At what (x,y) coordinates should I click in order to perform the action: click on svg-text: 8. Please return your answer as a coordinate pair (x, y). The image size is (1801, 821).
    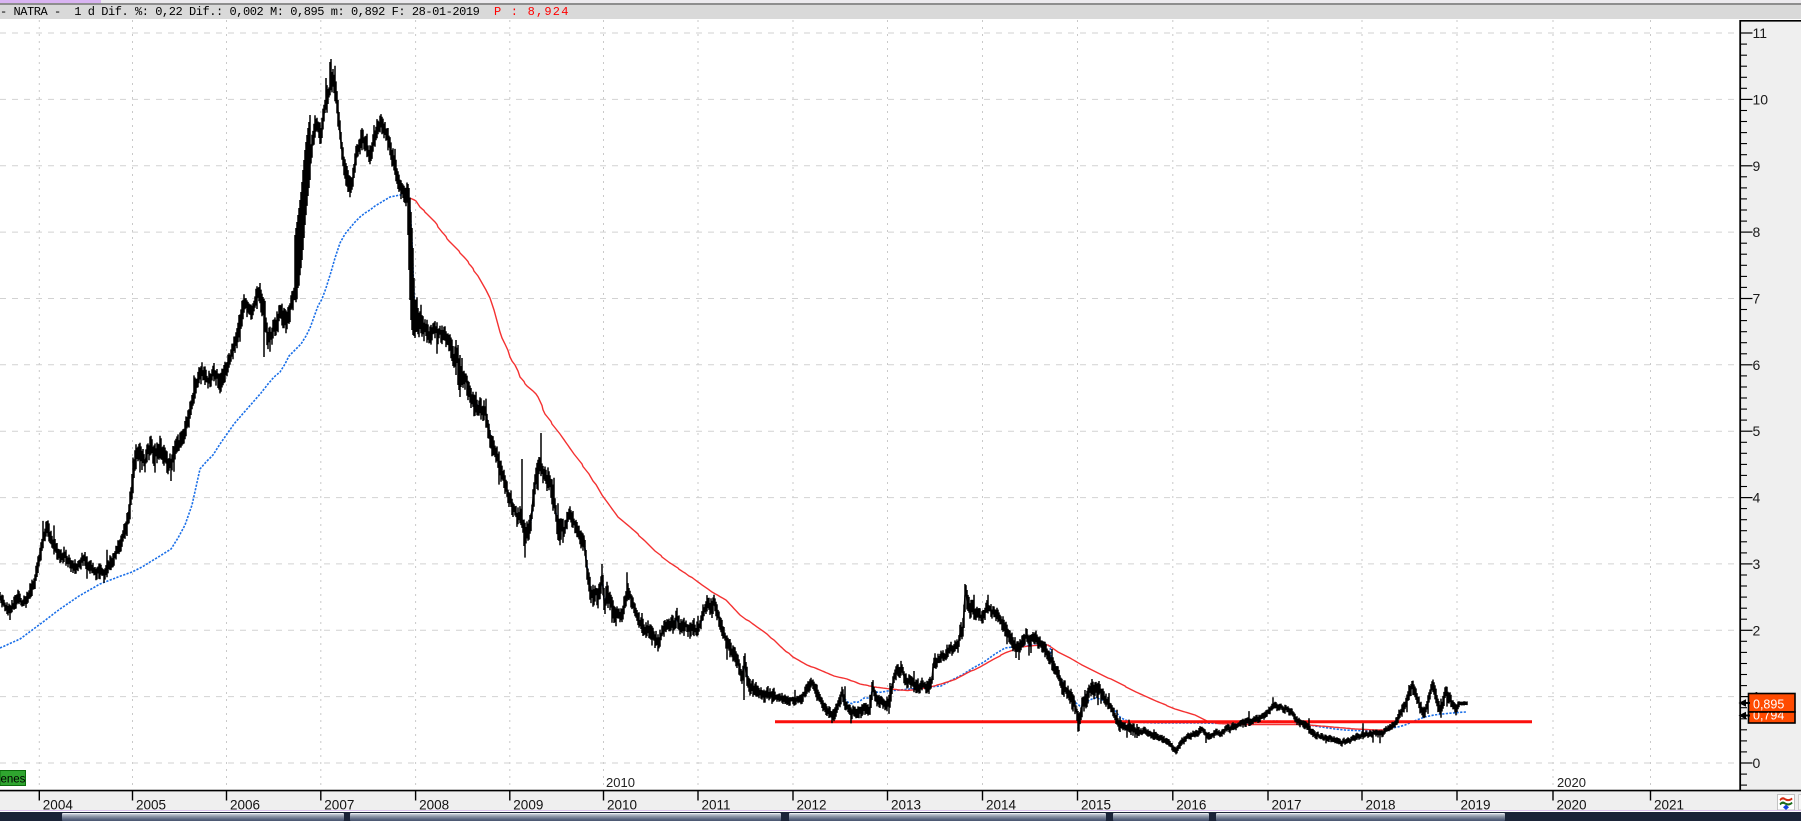
    Looking at the image, I should click on (1757, 232).